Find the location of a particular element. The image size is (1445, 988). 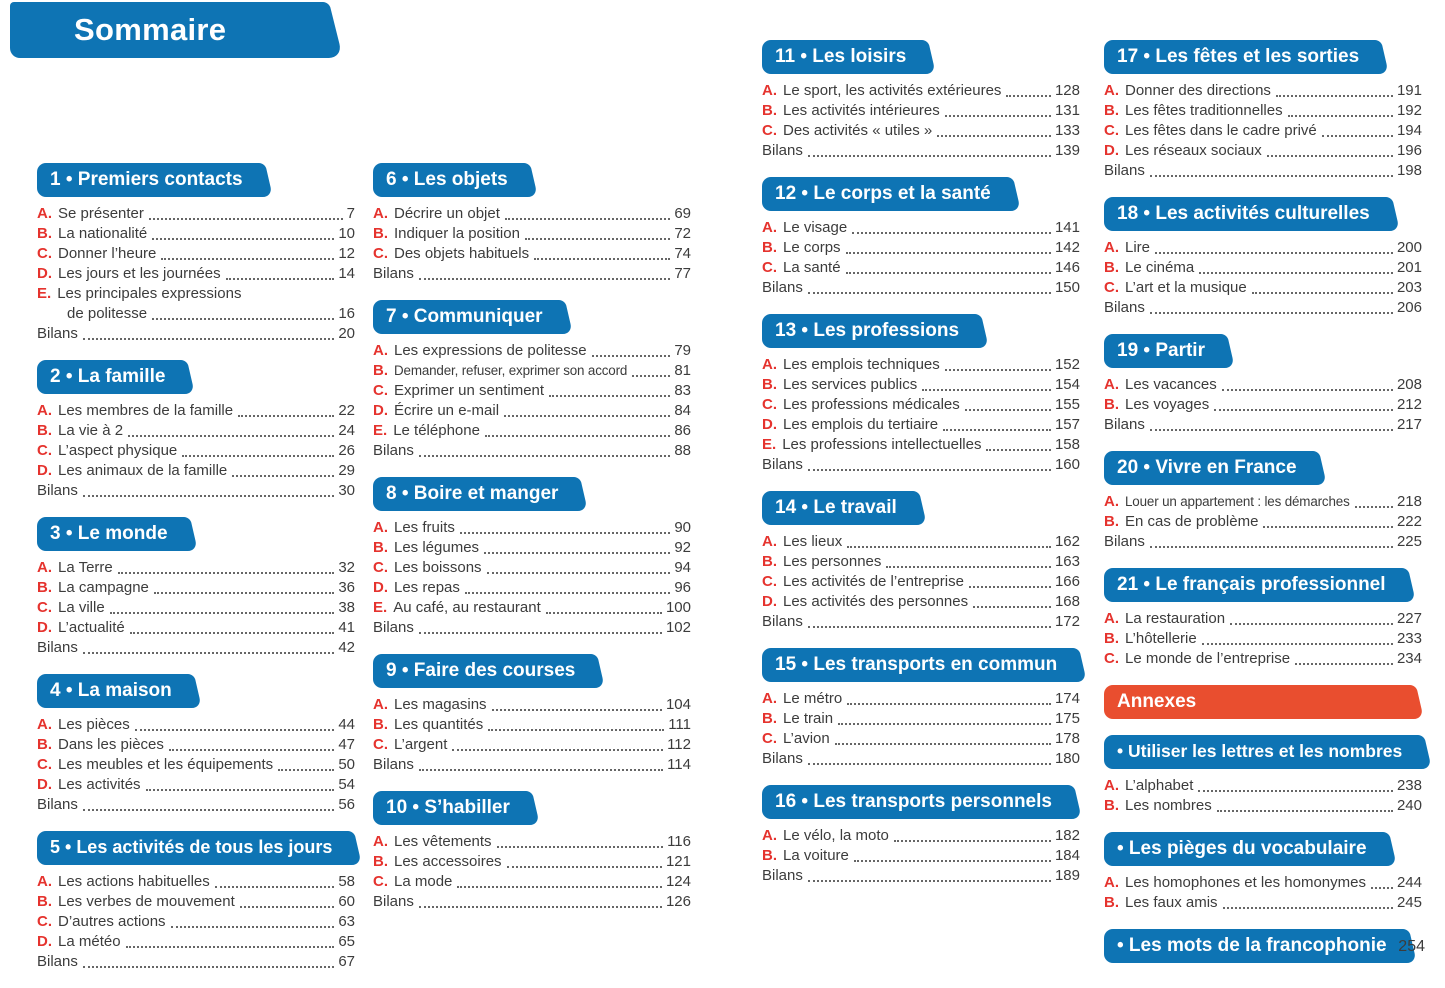

item-page-number: 96 is located at coordinates (682, 587).